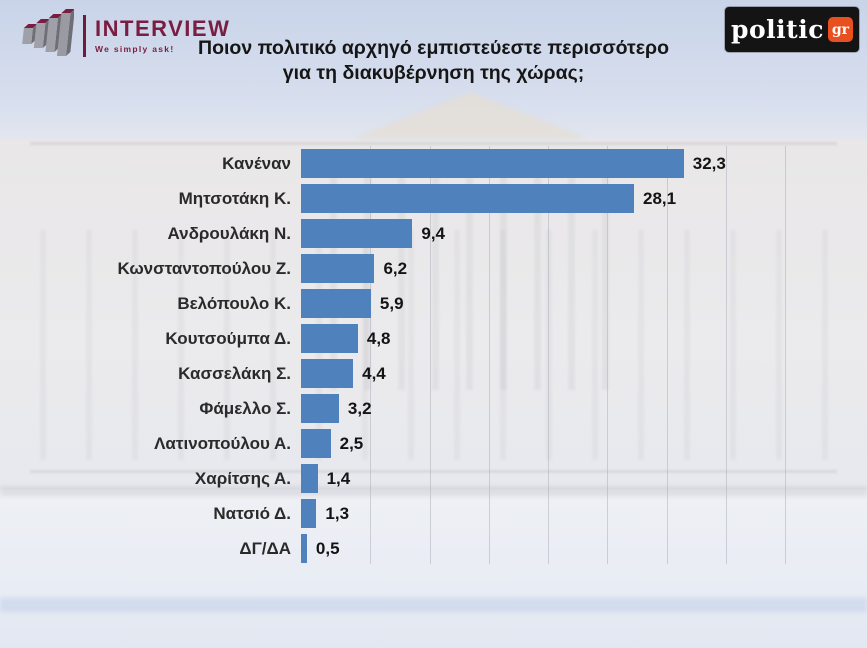 The width and height of the screenshot is (867, 648). I want to click on bar-category-label: Κανέναν, so click(256, 163).